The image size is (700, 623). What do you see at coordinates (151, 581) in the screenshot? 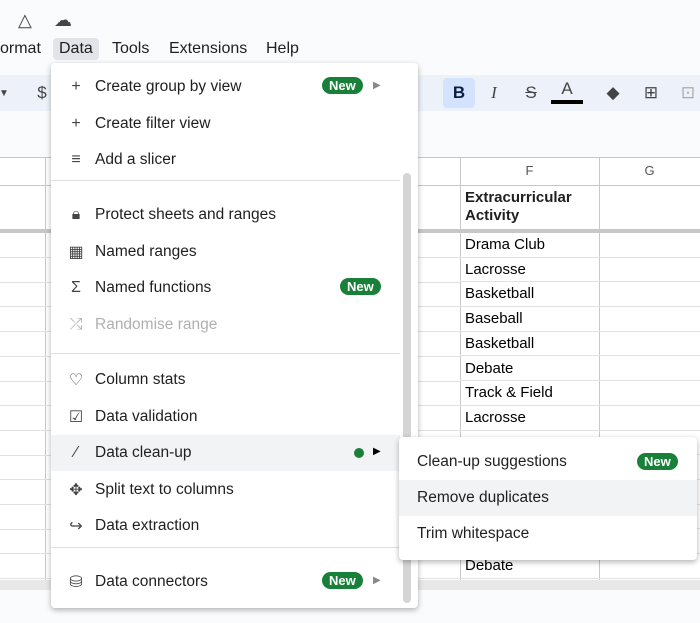
I see `menu-item-label: Data connectors` at bounding box center [151, 581].